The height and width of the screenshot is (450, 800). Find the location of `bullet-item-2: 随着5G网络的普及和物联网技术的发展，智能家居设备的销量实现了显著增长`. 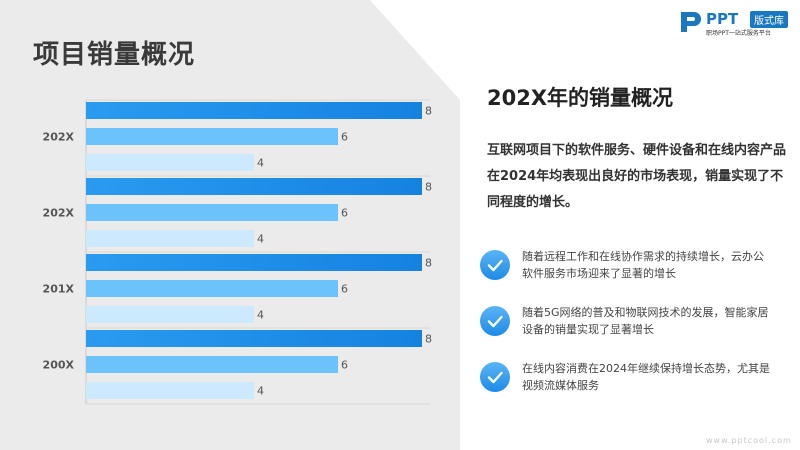

bullet-item-2: 随着5G网络的普及和物联网技术的发展，智能家居设备的销量实现了显著增长 is located at coordinates (630, 322).